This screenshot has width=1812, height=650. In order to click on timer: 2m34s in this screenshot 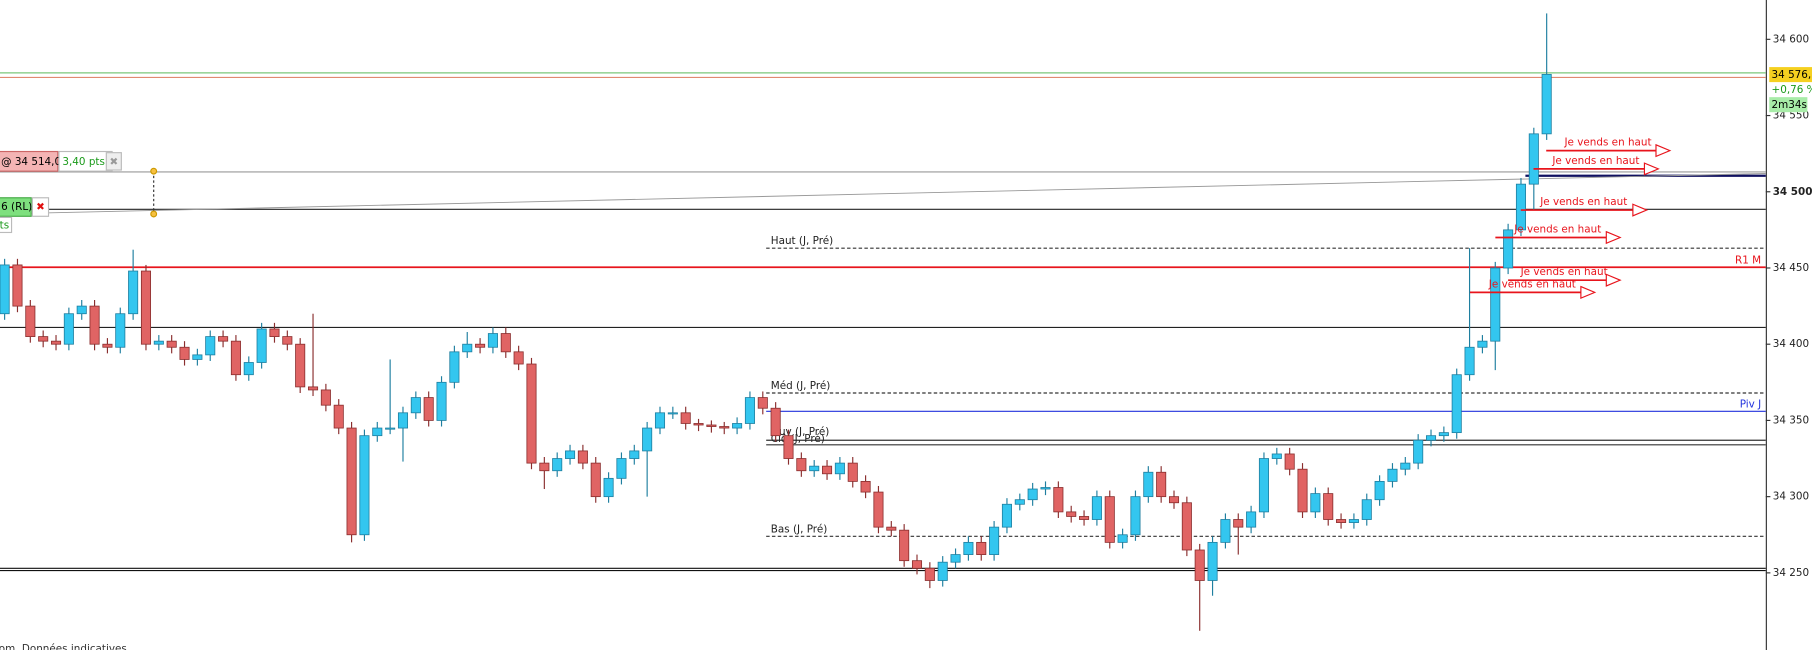, I will do `click(1789, 105)`.